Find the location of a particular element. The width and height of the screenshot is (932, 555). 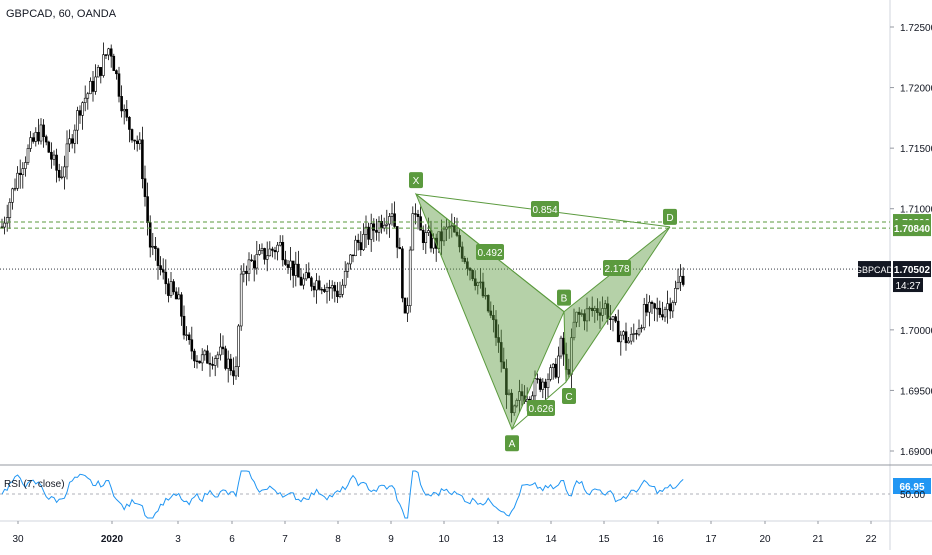

time-tick-label: 16 is located at coordinates (658, 539).